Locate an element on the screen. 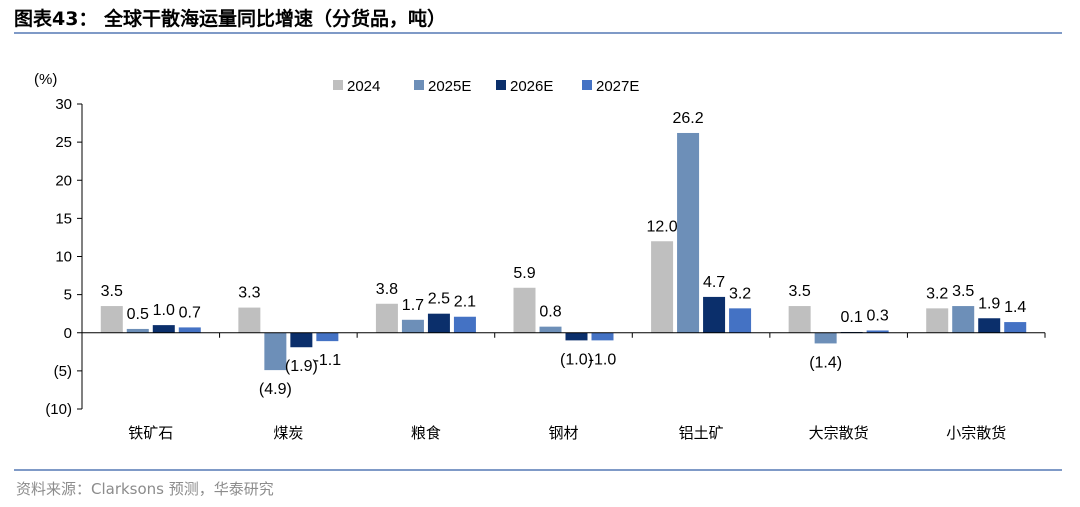 This screenshot has width=1080, height=507. legend-label: 2024 is located at coordinates (363, 86).